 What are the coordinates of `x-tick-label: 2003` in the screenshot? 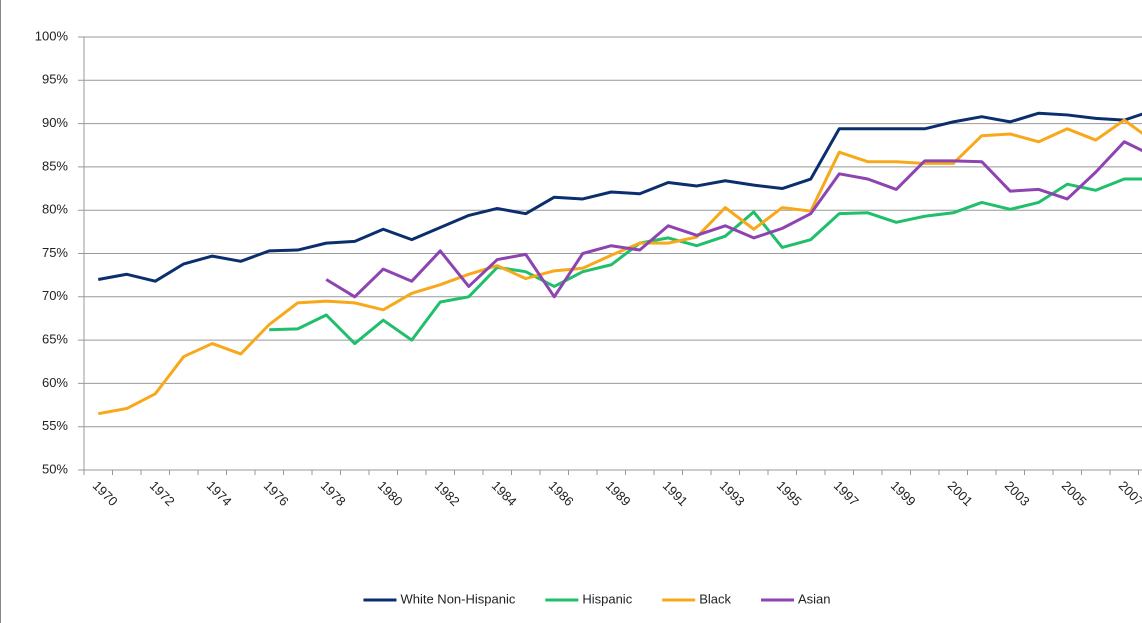 It's located at (1017, 493).